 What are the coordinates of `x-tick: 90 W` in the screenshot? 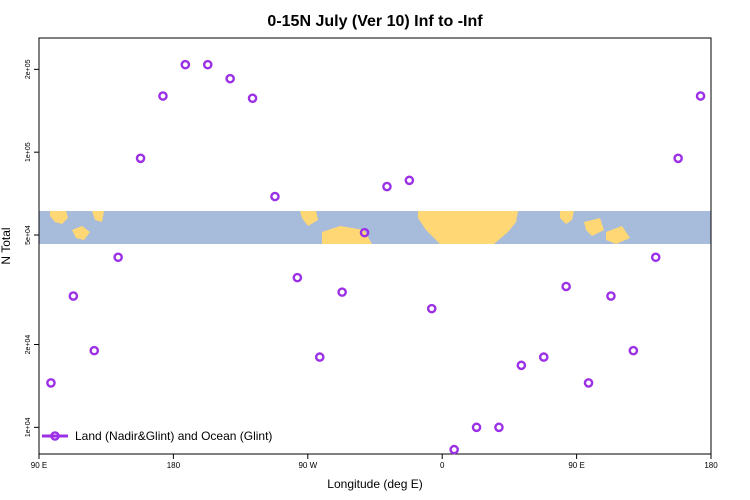 It's located at (308, 462).